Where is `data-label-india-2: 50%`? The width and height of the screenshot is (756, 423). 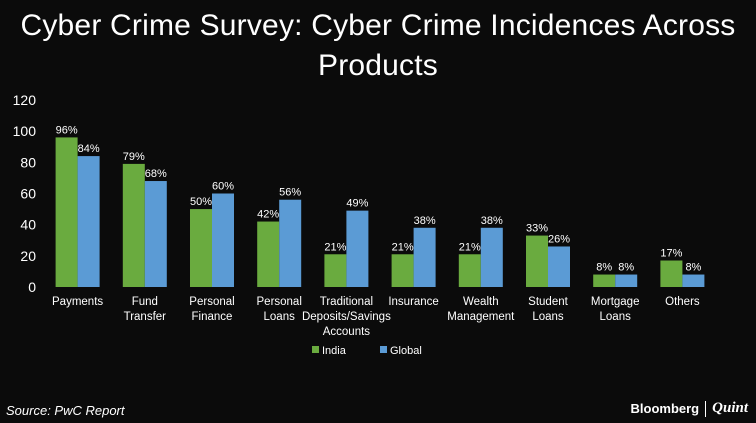
data-label-india-2: 50% is located at coordinates (201, 202).